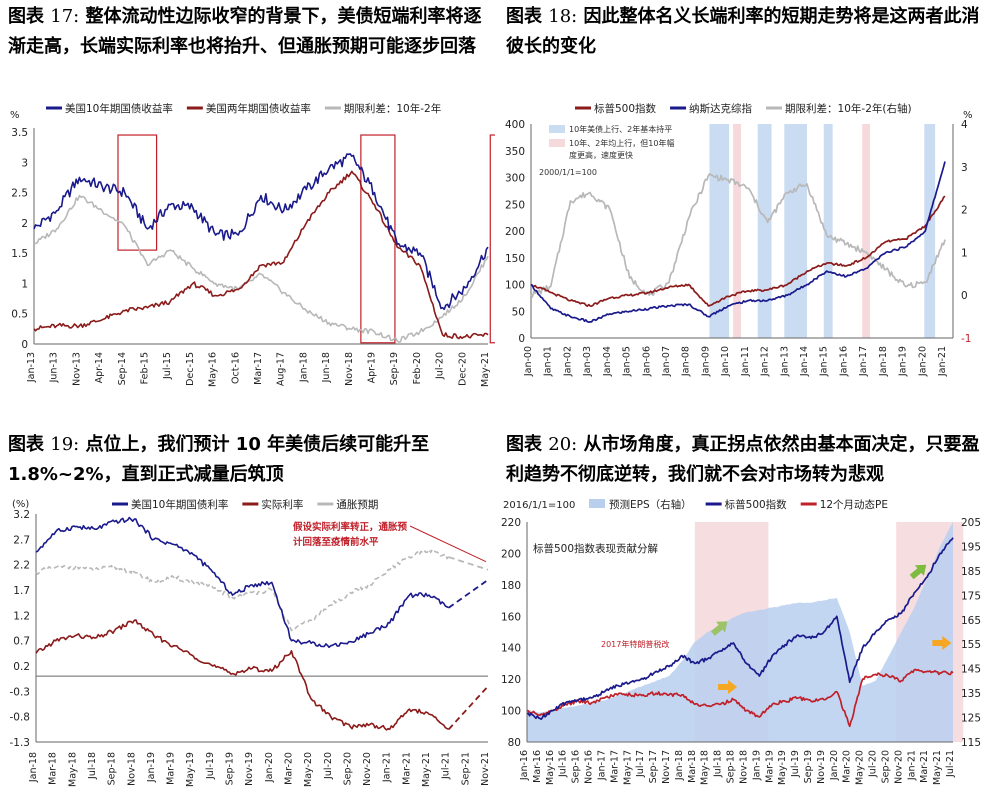 The image size is (995, 799). I want to click on chart19-y-tick-label-4: 1.2, so click(21, 616).